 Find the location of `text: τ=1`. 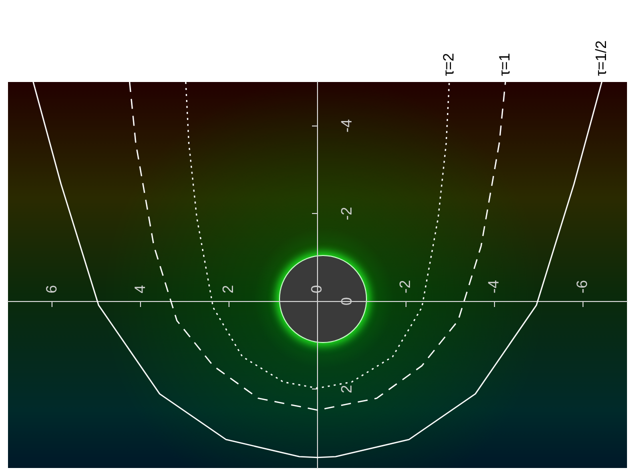

text: τ=1 is located at coordinates (505, 64).